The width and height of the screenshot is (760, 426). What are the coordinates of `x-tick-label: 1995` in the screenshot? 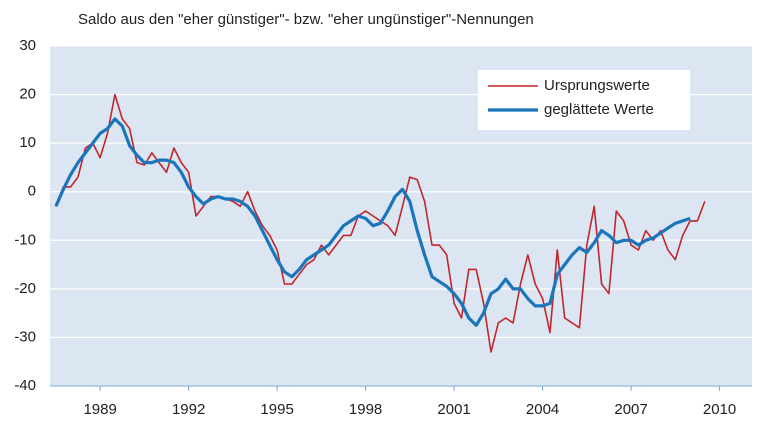 It's located at (276, 409).